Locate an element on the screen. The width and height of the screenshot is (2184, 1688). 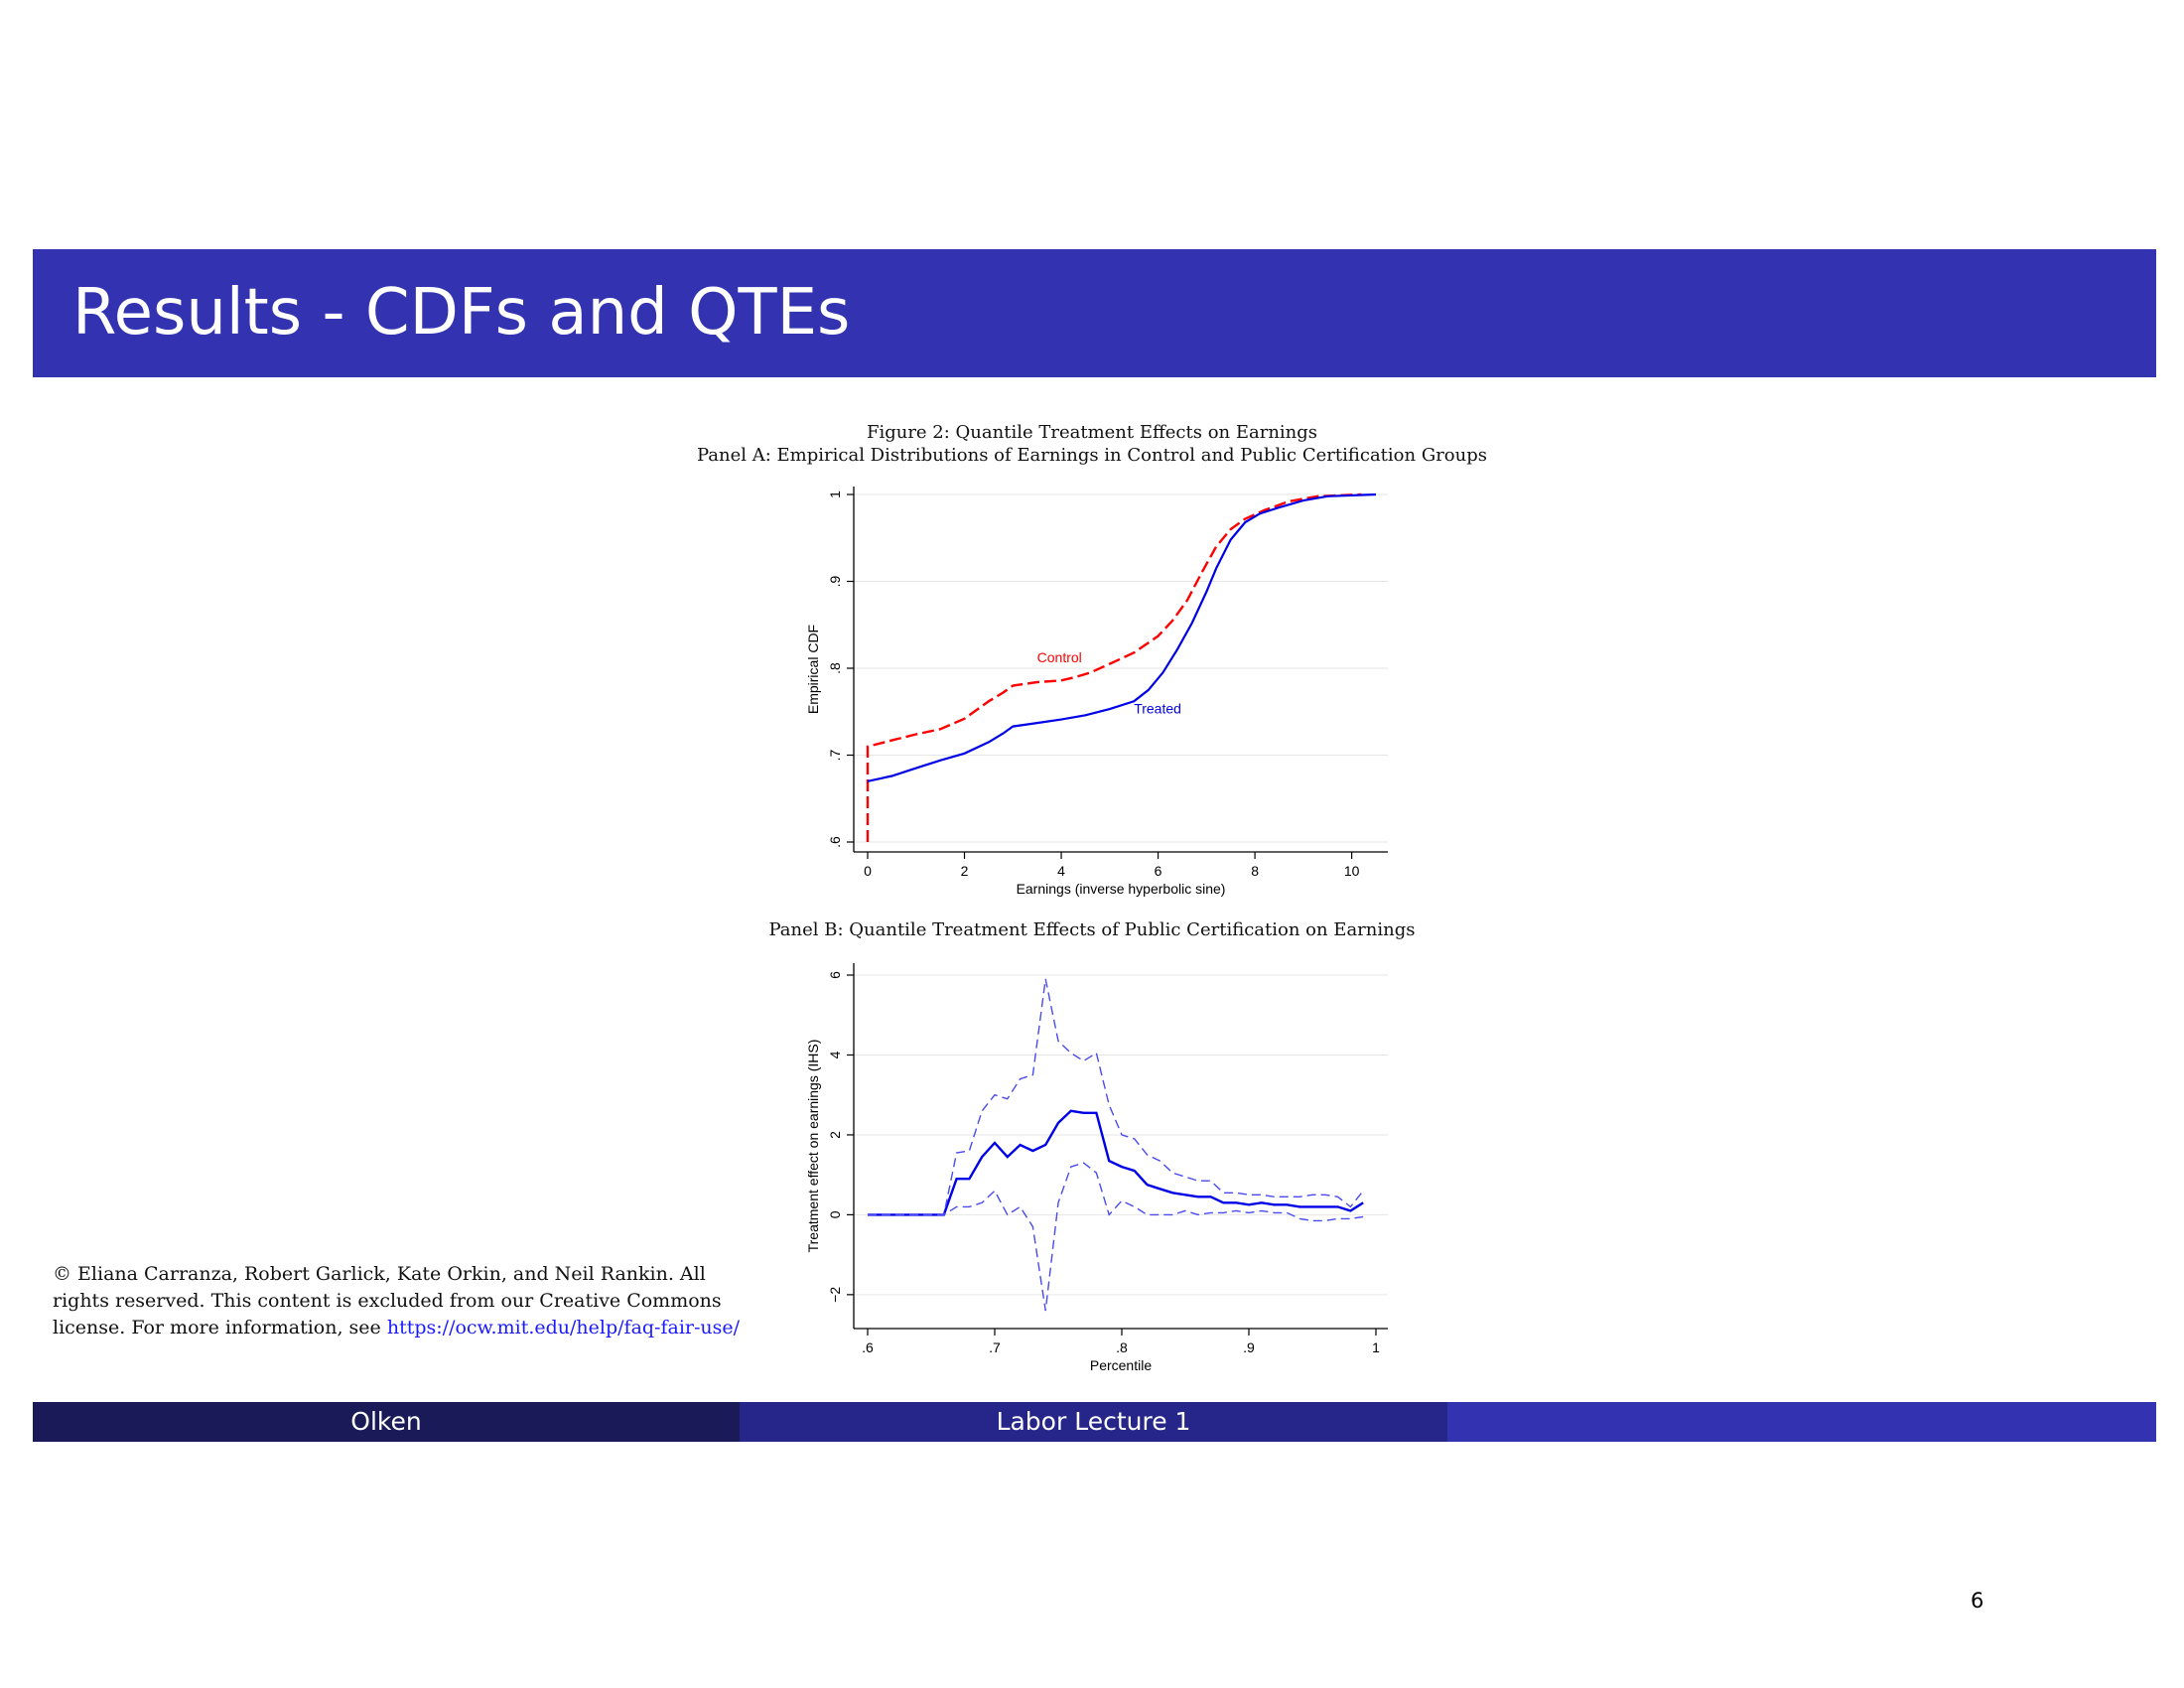
qte-x-tick-label: 1 is located at coordinates (1376, 1347).